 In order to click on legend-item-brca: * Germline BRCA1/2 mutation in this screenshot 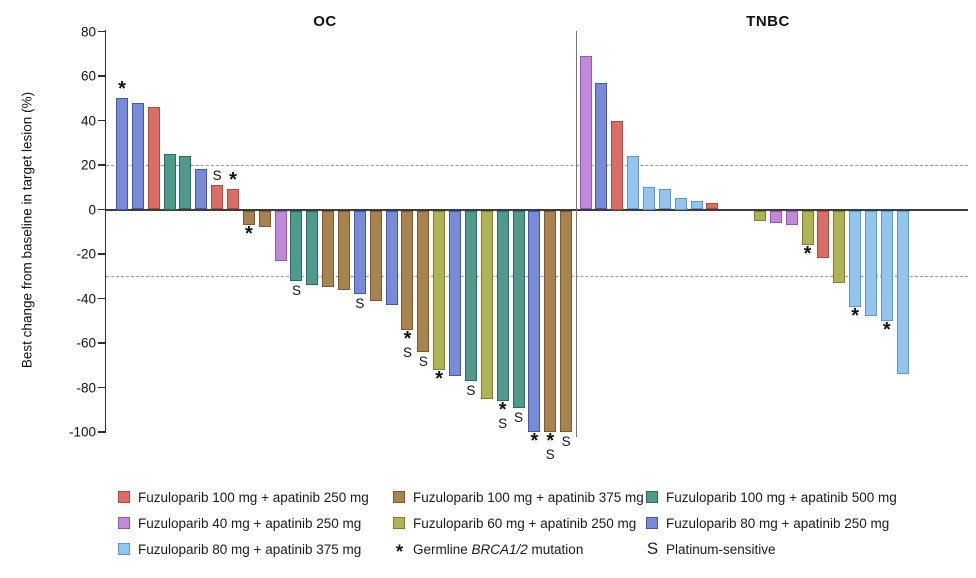, I will do `click(519, 551)`.